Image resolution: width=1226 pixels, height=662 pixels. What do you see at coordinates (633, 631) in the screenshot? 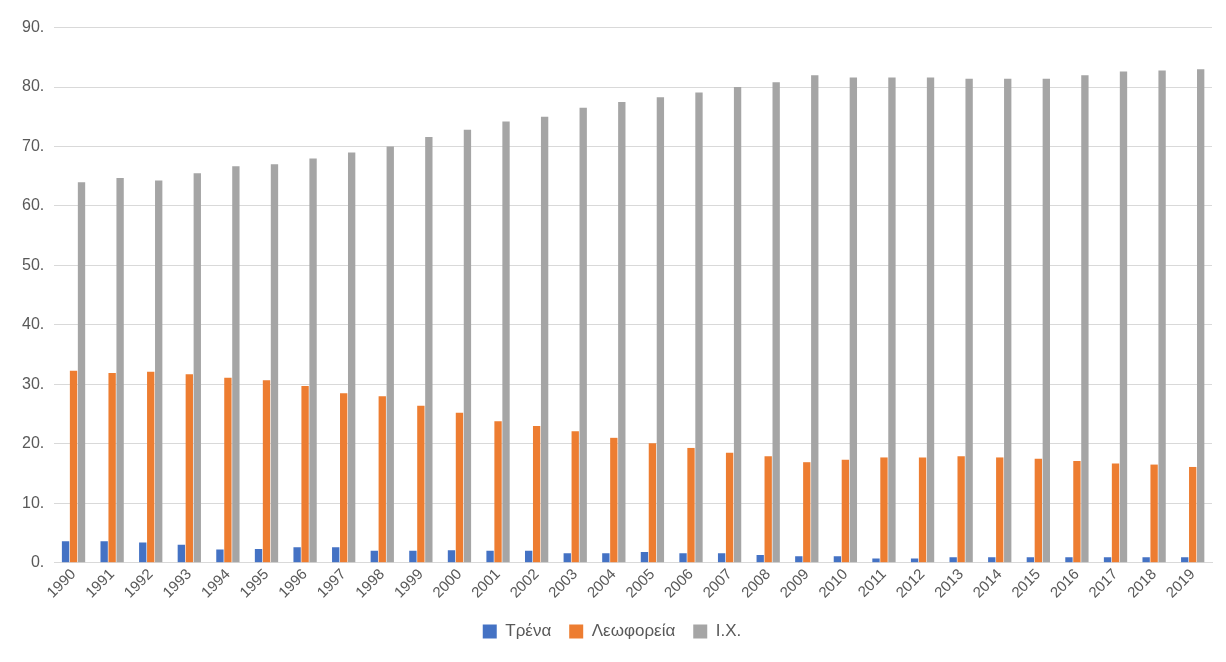
I see `legend-label: Λεωφορεία` at bounding box center [633, 631].